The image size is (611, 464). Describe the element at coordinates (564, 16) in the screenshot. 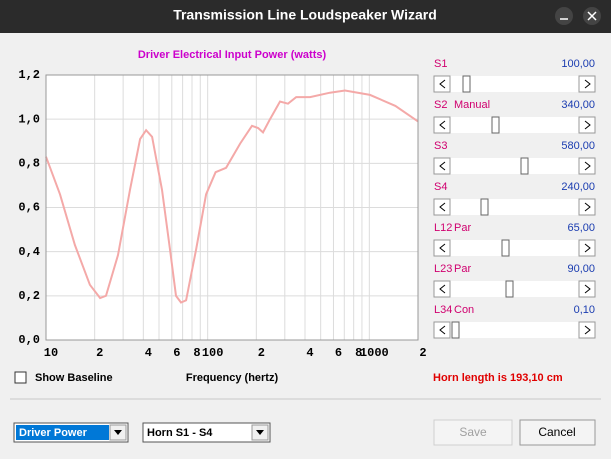

I see `minimize-button` at that location.